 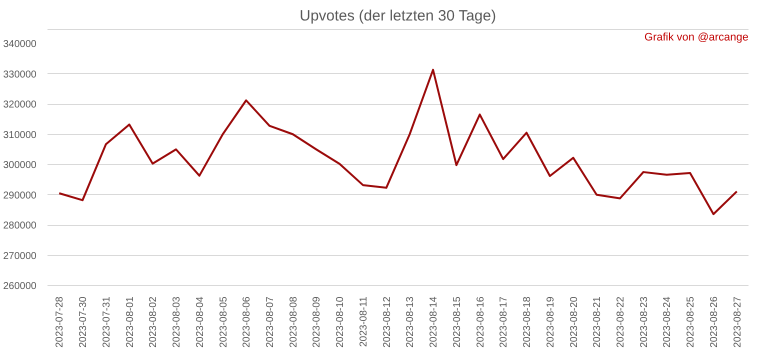 What do you see at coordinates (317, 322) in the screenshot?
I see `x-tick-label: 2023-08-09` at bounding box center [317, 322].